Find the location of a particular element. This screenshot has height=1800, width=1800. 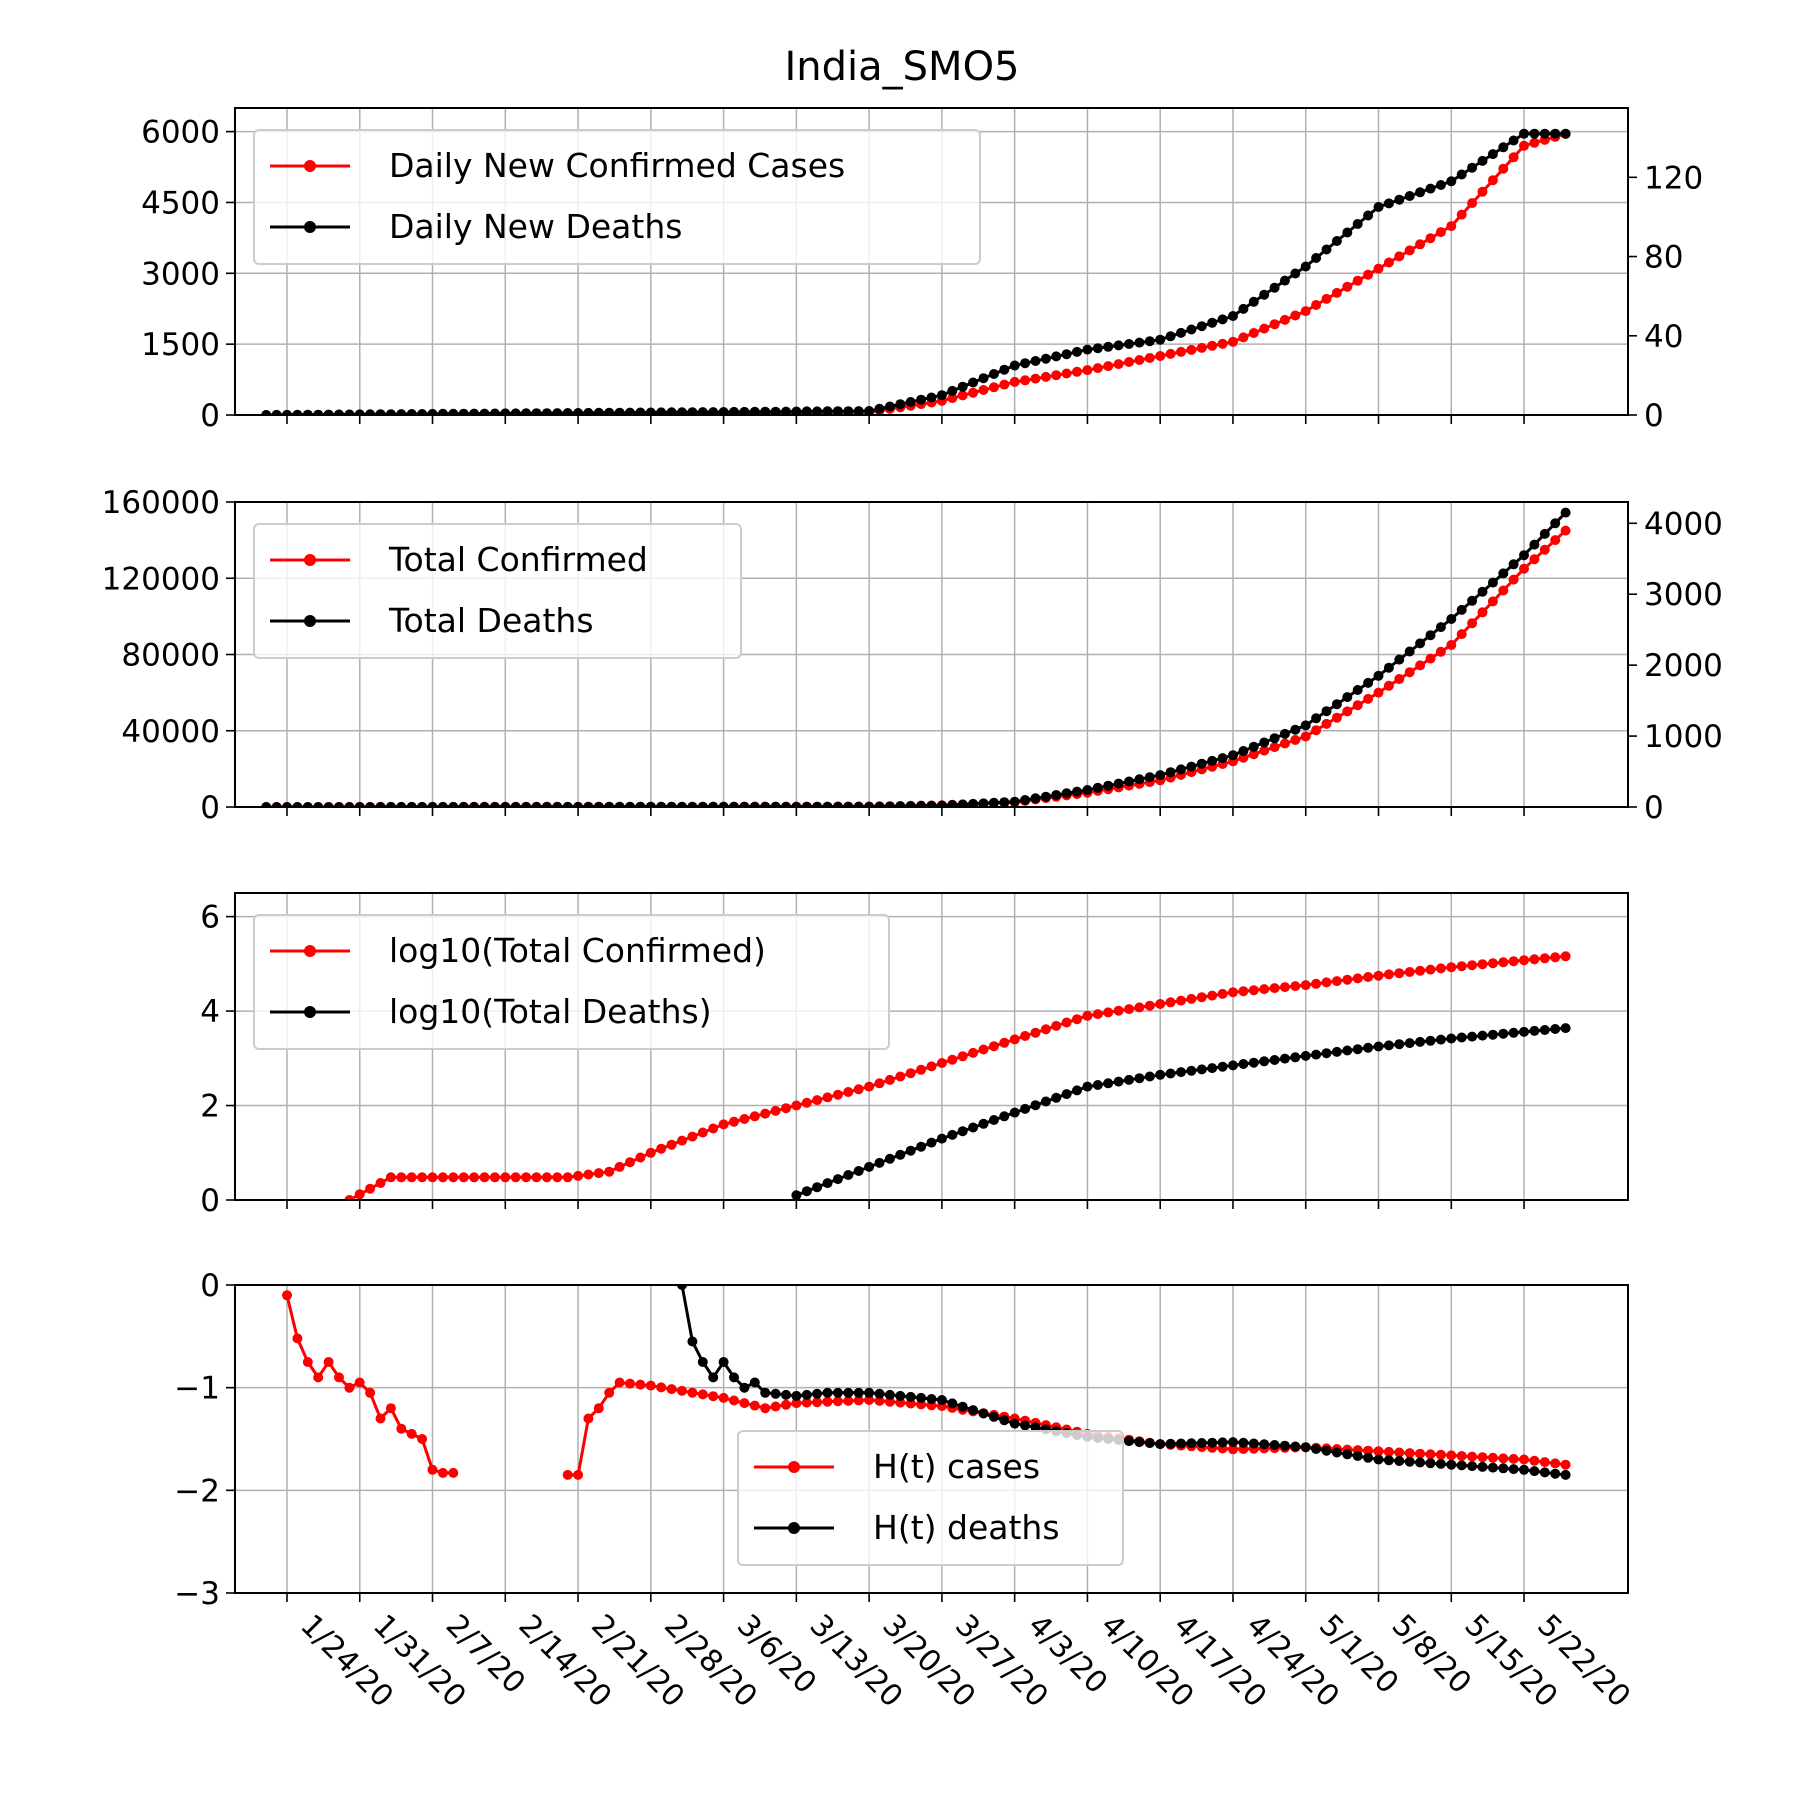

right-y-tick-label: 4000 is located at coordinates (1683, 524).